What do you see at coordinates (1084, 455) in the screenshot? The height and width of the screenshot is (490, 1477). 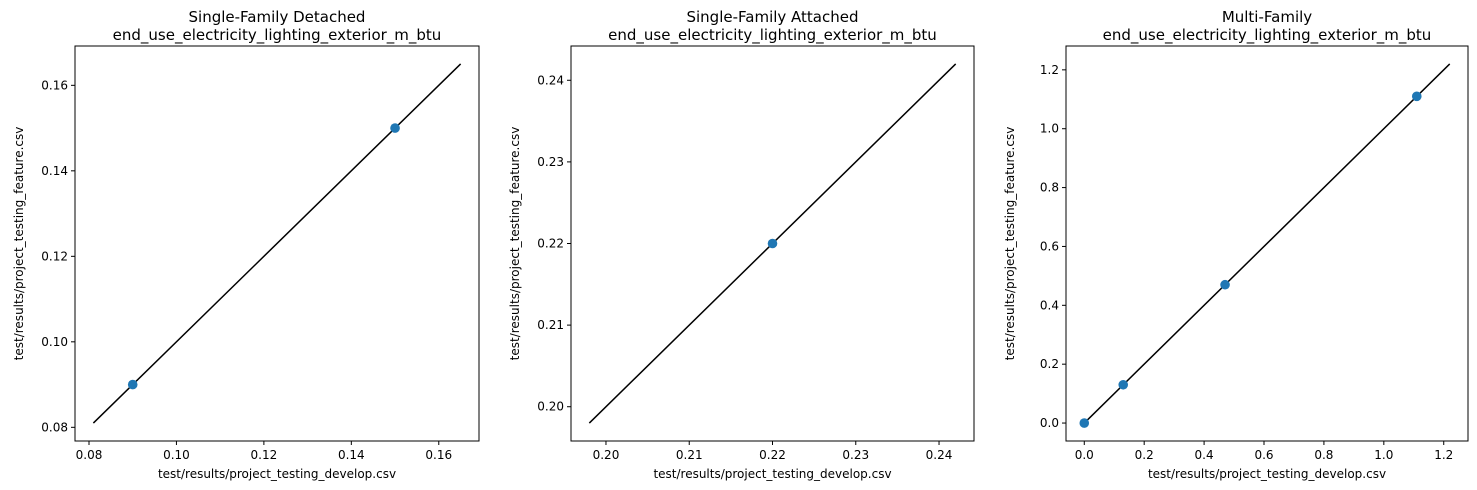 I see `x-tick-label: 0.0` at bounding box center [1084, 455].